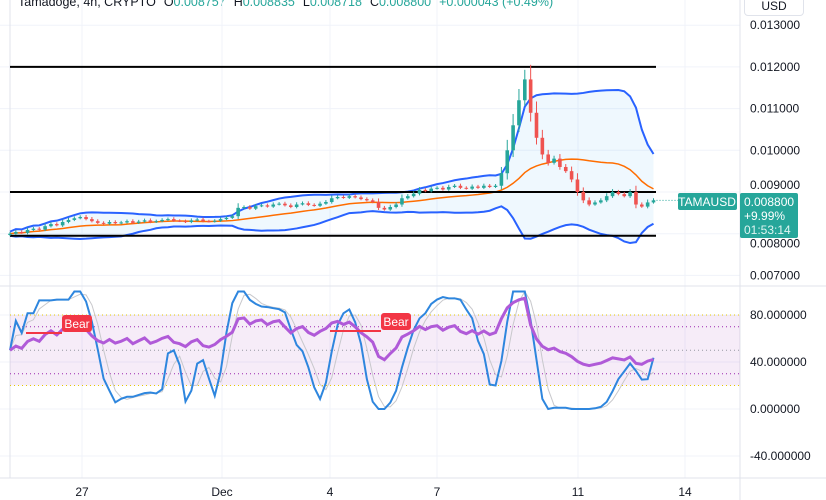  Describe the element at coordinates (331, 332) in the screenshot. I see `rsi-line` at that location.